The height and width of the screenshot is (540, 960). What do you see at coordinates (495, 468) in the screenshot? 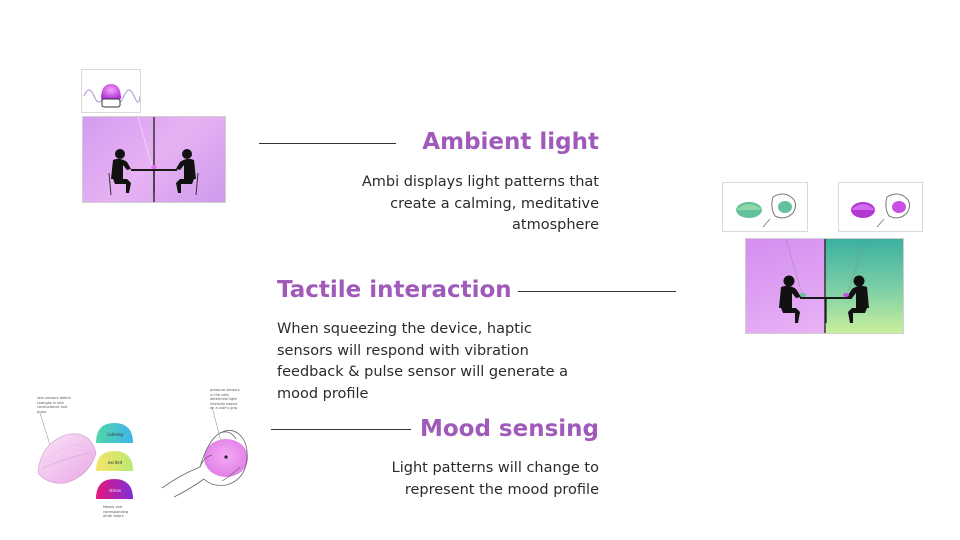
I see `mood-line-1: Light patterns will change to` at bounding box center [495, 468].